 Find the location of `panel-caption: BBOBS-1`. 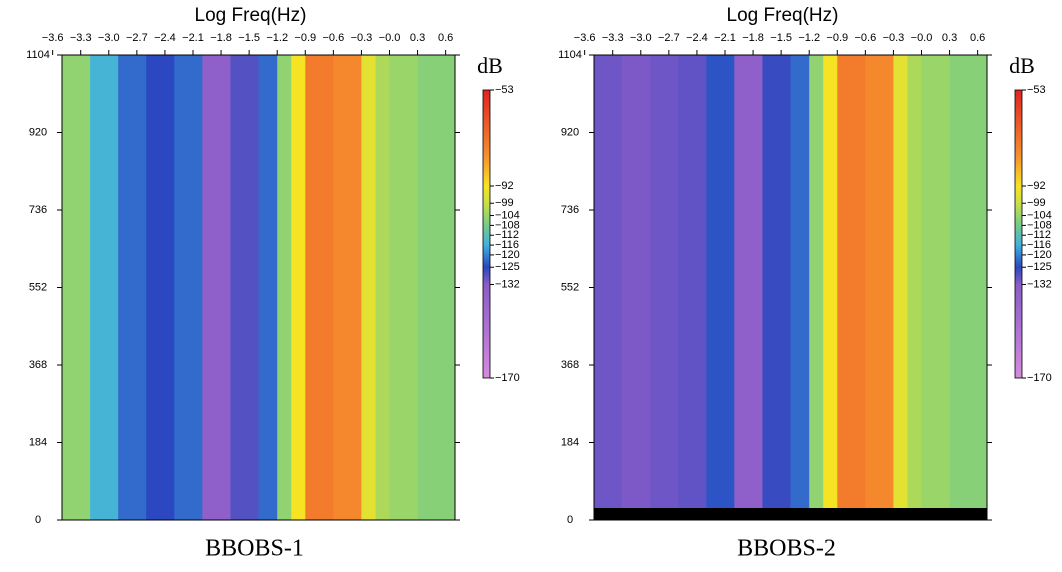

panel-caption: BBOBS-1 is located at coordinates (254, 549).